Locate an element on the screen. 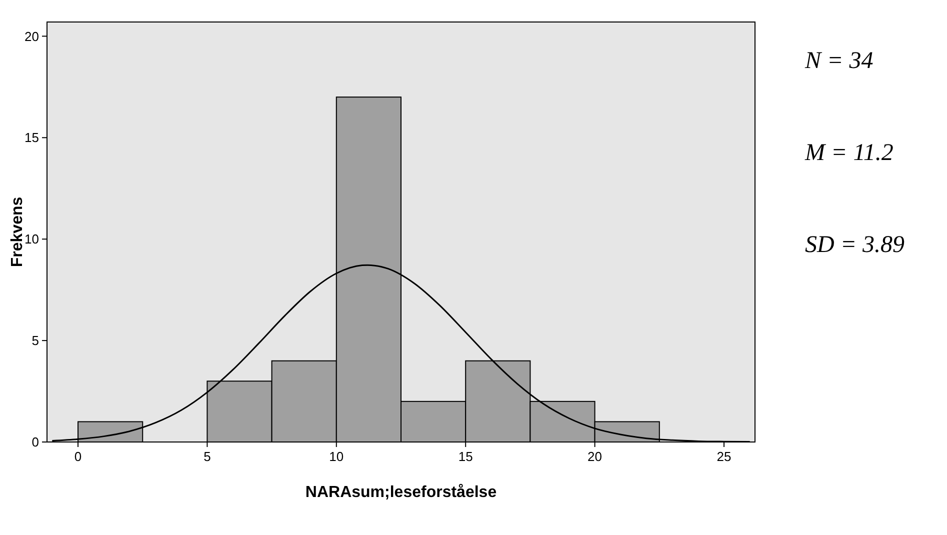  y-tick-label: 15 is located at coordinates (31, 138).